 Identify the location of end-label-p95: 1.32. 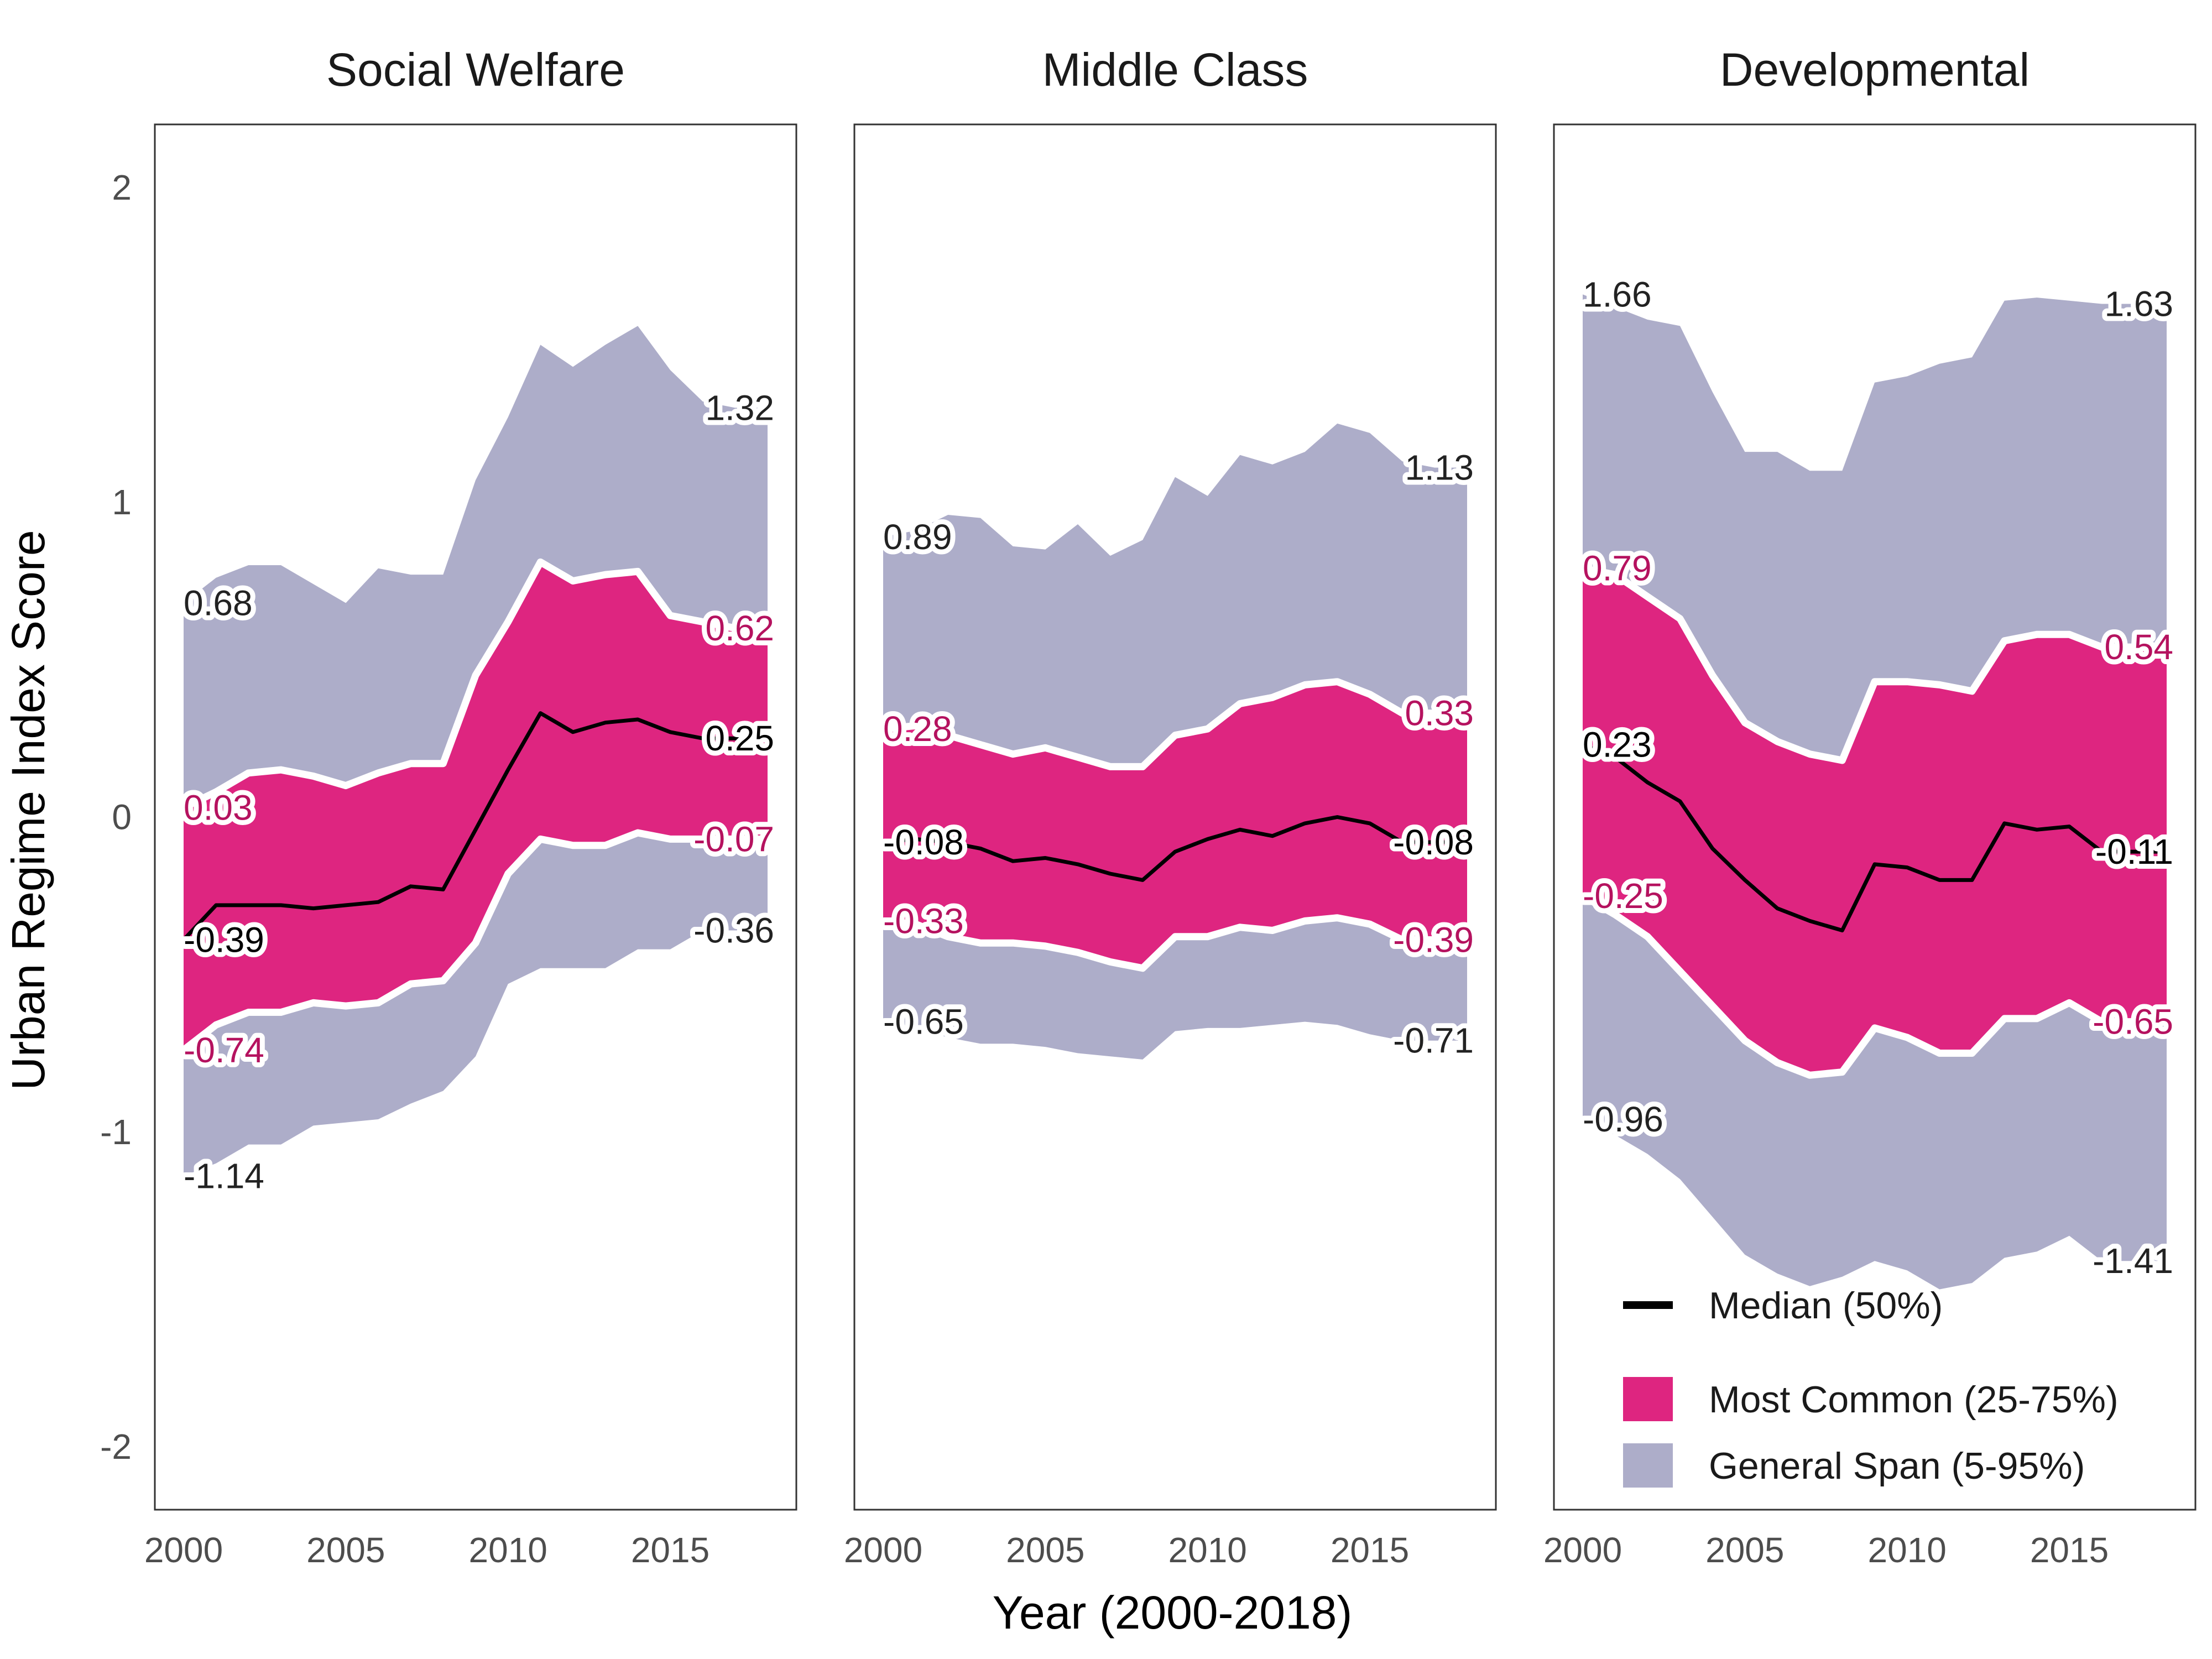
(740, 407).